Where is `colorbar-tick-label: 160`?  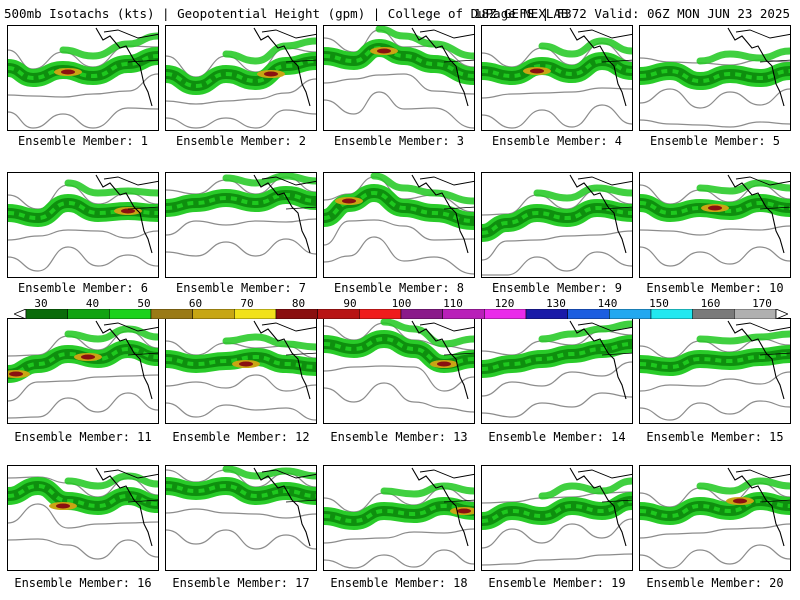 colorbar-tick-label: 160 is located at coordinates (710, 303).